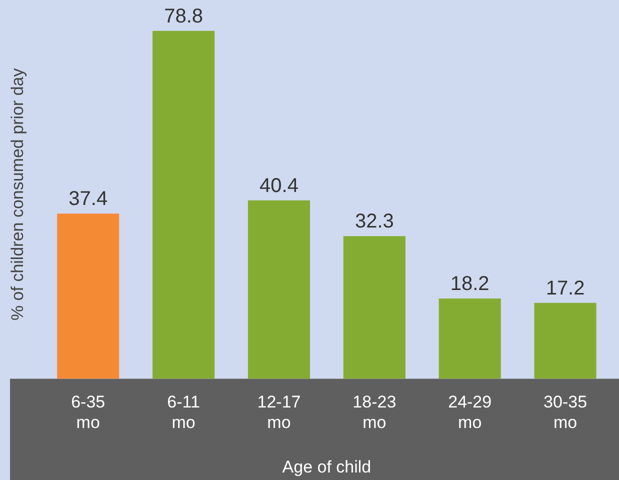  What do you see at coordinates (88, 199) in the screenshot?
I see `data-label: 37.4` at bounding box center [88, 199].